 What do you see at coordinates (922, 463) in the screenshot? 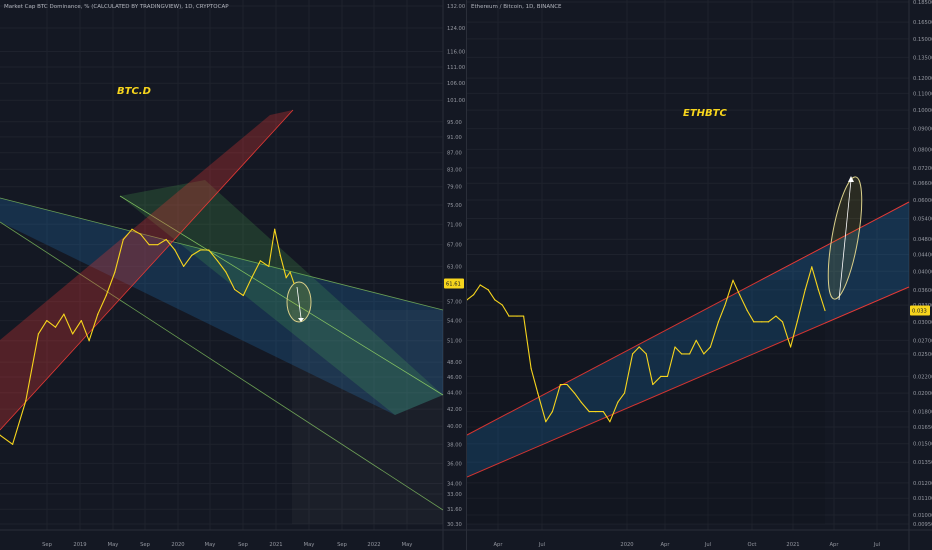
I see `y-tick-label: 0.013500` at bounding box center [922, 463].